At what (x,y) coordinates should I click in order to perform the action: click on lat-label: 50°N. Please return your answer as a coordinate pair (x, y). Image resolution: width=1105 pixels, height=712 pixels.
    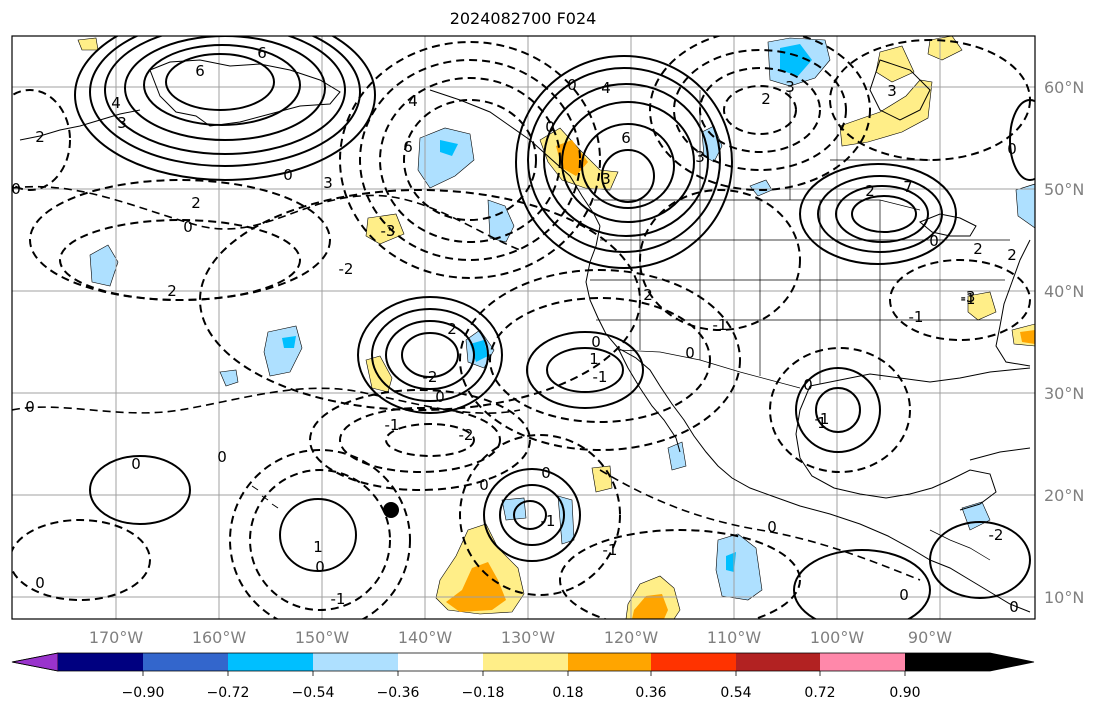
    Looking at the image, I should click on (1064, 189).